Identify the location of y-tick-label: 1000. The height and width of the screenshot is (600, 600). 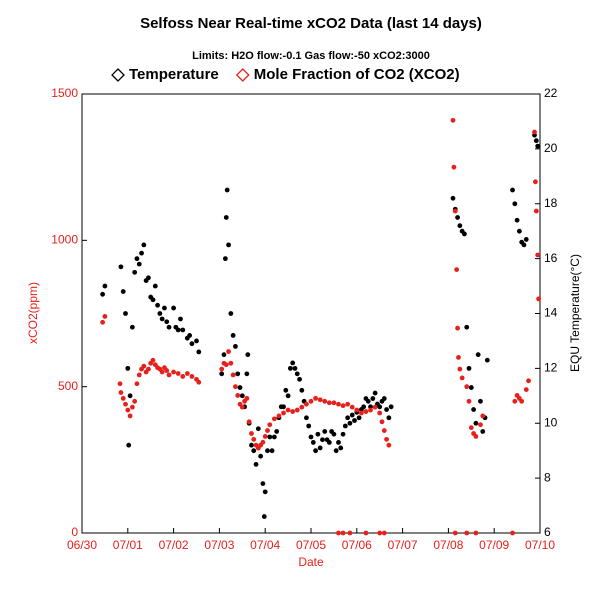
(64, 240).